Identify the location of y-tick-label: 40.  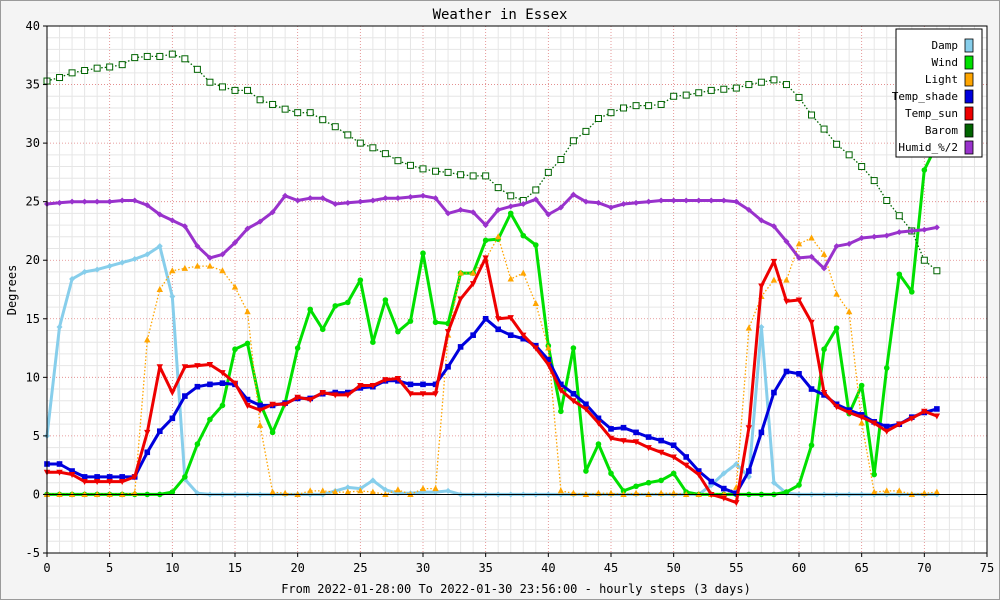
(33, 26).